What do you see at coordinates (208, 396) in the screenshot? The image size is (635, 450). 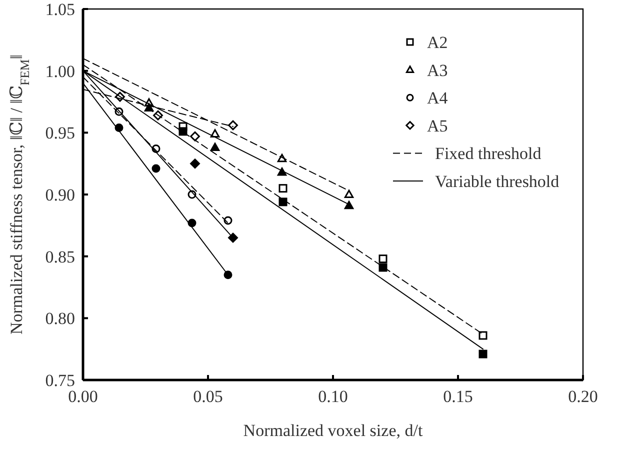 I see `x-tick-label: 0.05` at bounding box center [208, 396].